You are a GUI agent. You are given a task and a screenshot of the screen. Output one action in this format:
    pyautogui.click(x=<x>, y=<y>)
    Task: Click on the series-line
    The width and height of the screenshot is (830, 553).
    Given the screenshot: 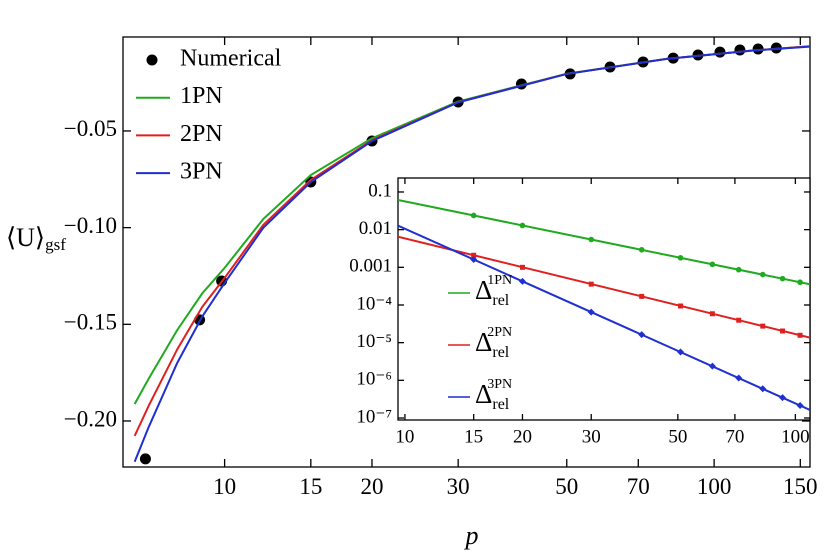 What is the action you would take?
    pyautogui.click(x=604, y=287)
    